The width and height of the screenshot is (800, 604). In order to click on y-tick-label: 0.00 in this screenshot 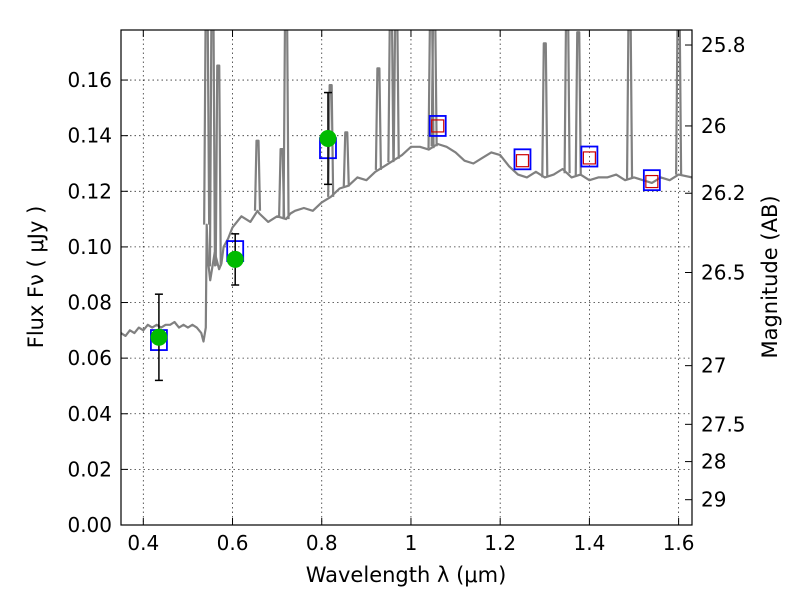, I will do `click(89, 525)`.